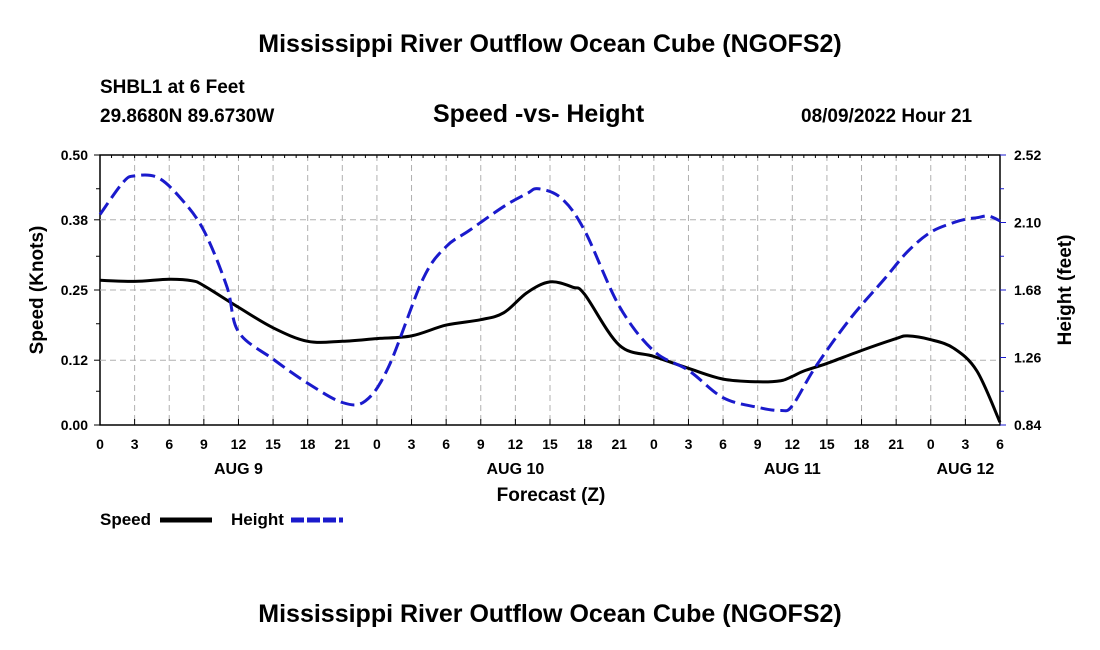  I want to click on x-date-label: AUG 9, so click(238, 469).